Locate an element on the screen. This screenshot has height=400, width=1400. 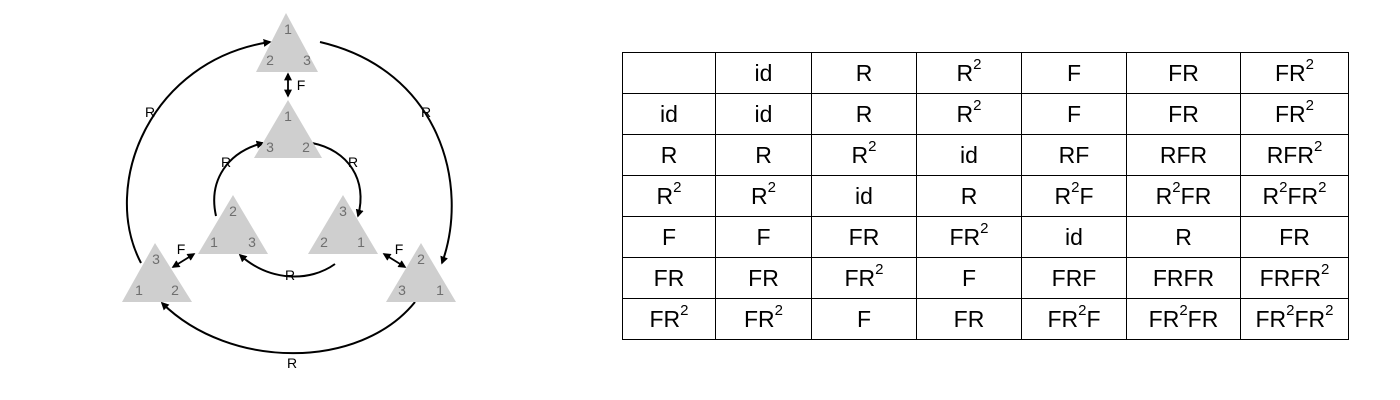
table-row: R R R2 id RF RFR RFR2 is located at coordinates (985, 155).